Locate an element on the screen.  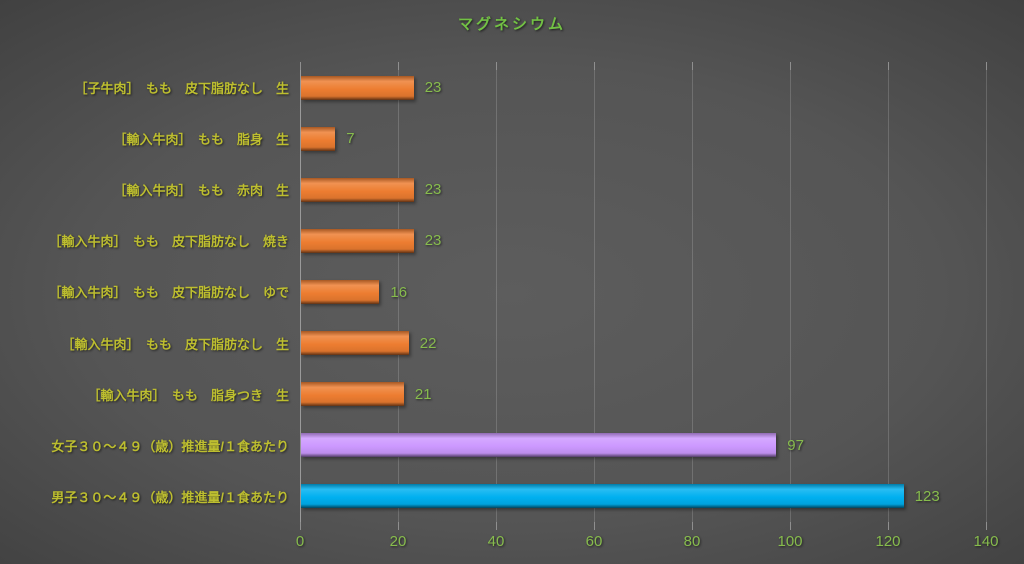
x-axis-tick-label: 100 is located at coordinates (790, 541).